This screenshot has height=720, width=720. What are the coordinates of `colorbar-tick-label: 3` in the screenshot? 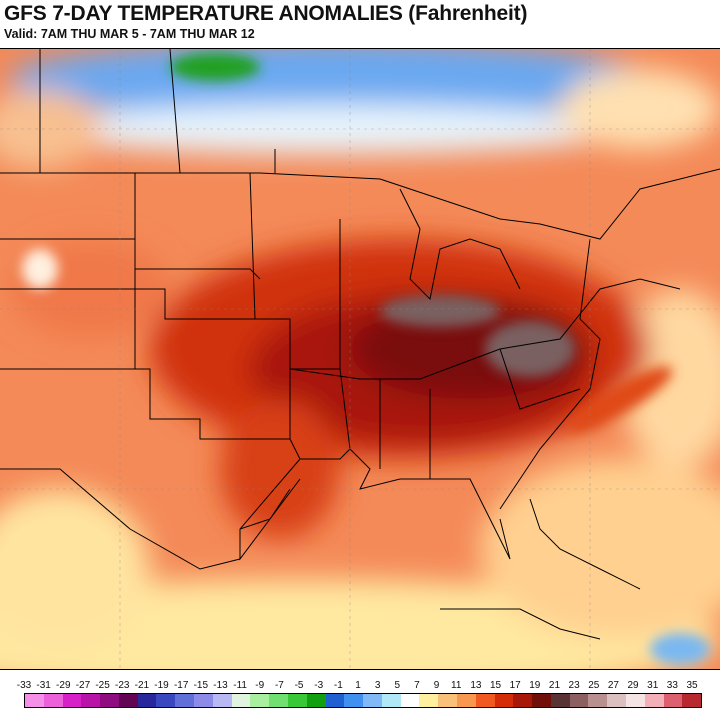 It's located at (377, 685).